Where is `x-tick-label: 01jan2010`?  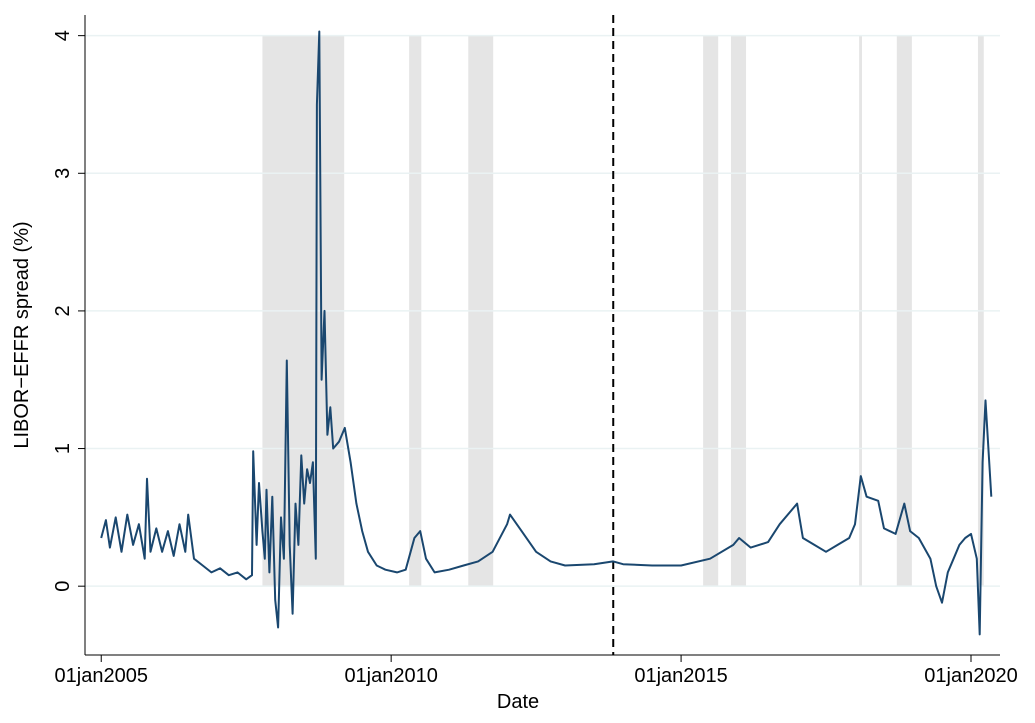
x-tick-label: 01jan2010 is located at coordinates (390, 676).